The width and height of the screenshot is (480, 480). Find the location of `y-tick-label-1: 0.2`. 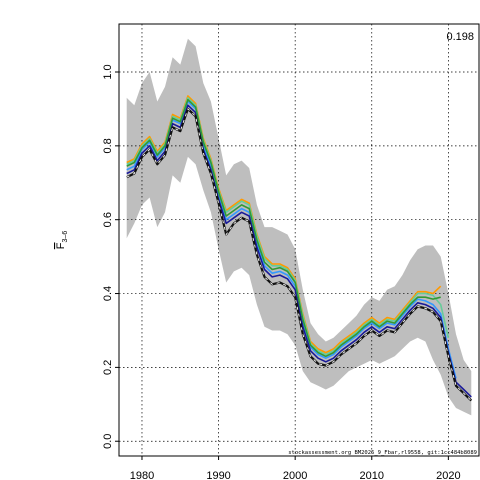

y-tick-label-1: 0.2 is located at coordinates (108, 367).